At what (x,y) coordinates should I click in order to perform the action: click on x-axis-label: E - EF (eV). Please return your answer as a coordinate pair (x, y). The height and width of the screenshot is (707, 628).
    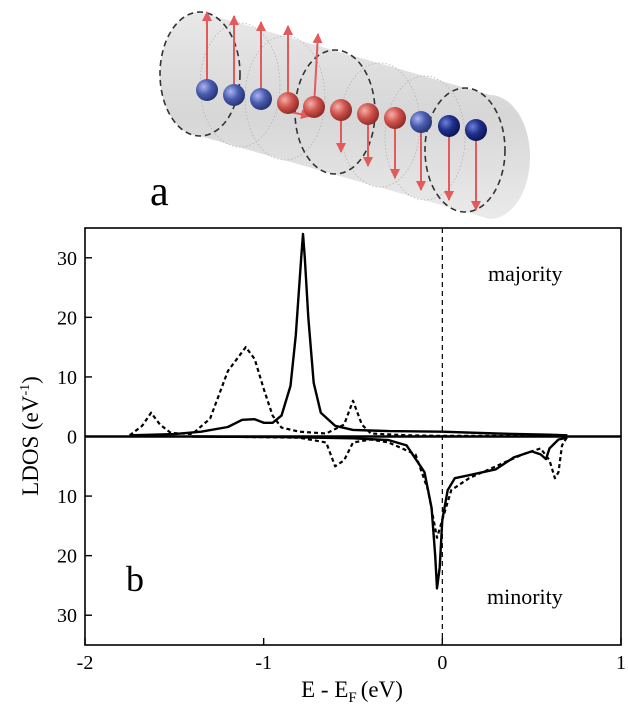
    Looking at the image, I should click on (352, 691).